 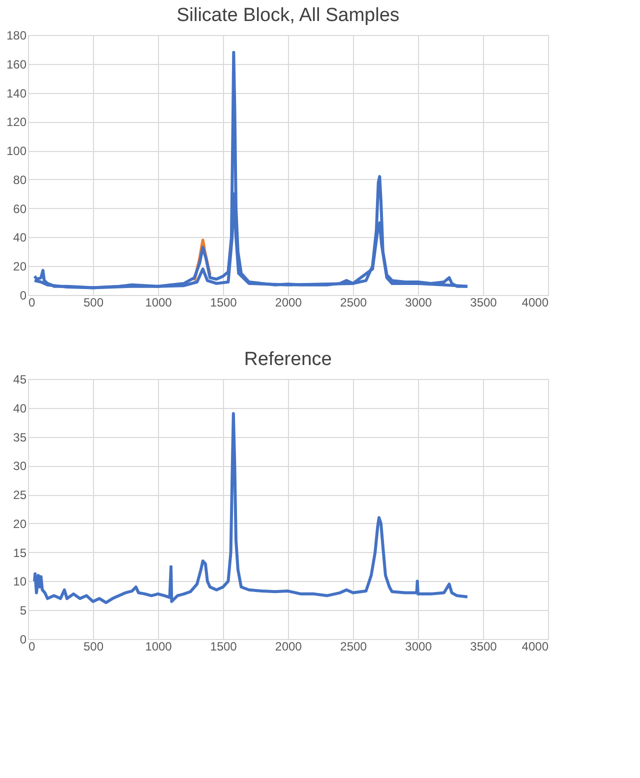 I want to click on y-tick-label: 25, so click(x=20, y=495).